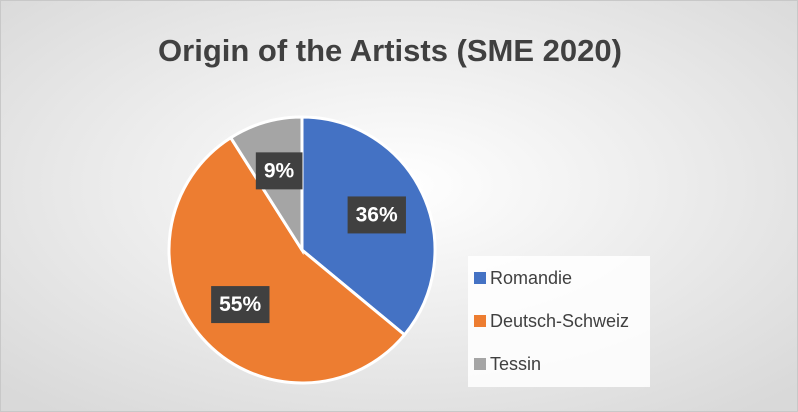 This screenshot has height=412, width=798. I want to click on legend-label: Romandie, so click(531, 278).